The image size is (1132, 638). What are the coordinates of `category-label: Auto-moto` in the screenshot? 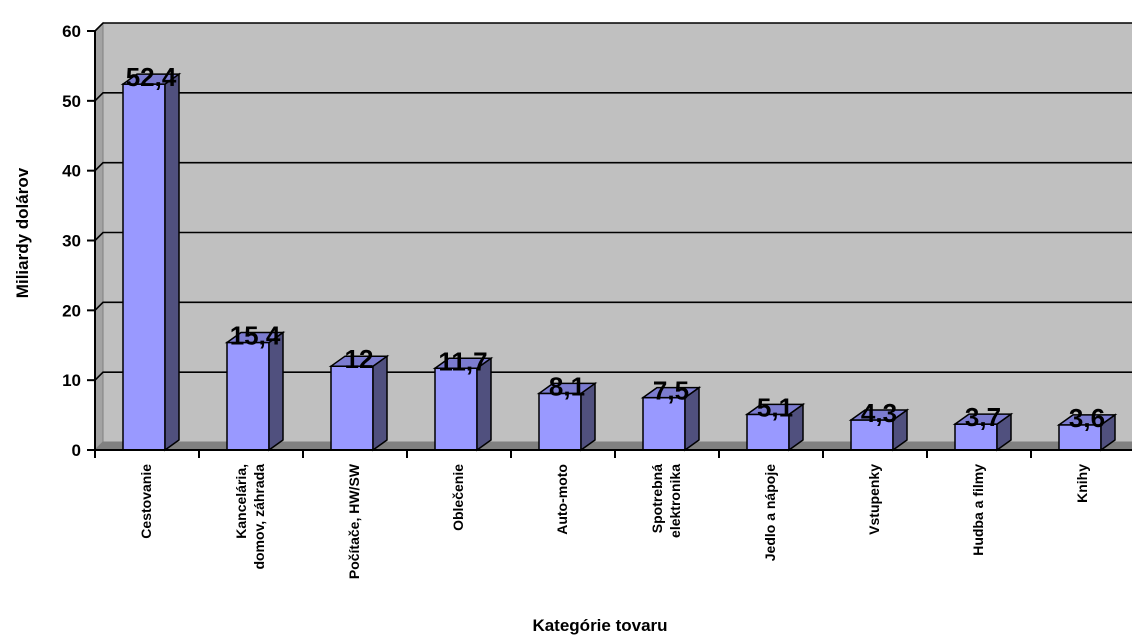 It's located at (562, 499).